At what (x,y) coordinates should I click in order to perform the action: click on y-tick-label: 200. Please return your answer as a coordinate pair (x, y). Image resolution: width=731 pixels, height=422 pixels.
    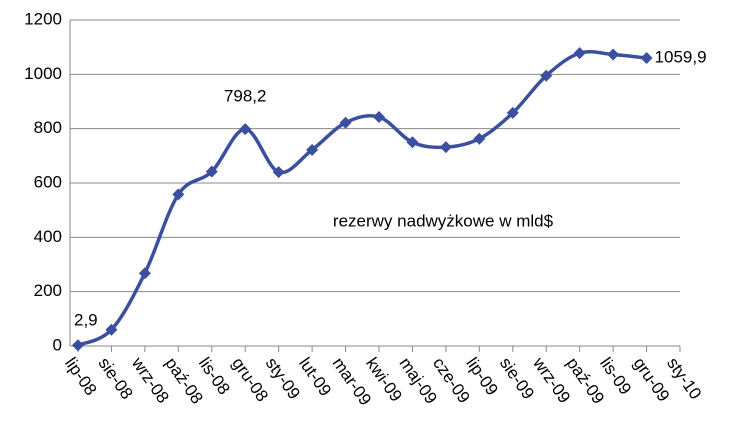
    Looking at the image, I should click on (48, 290).